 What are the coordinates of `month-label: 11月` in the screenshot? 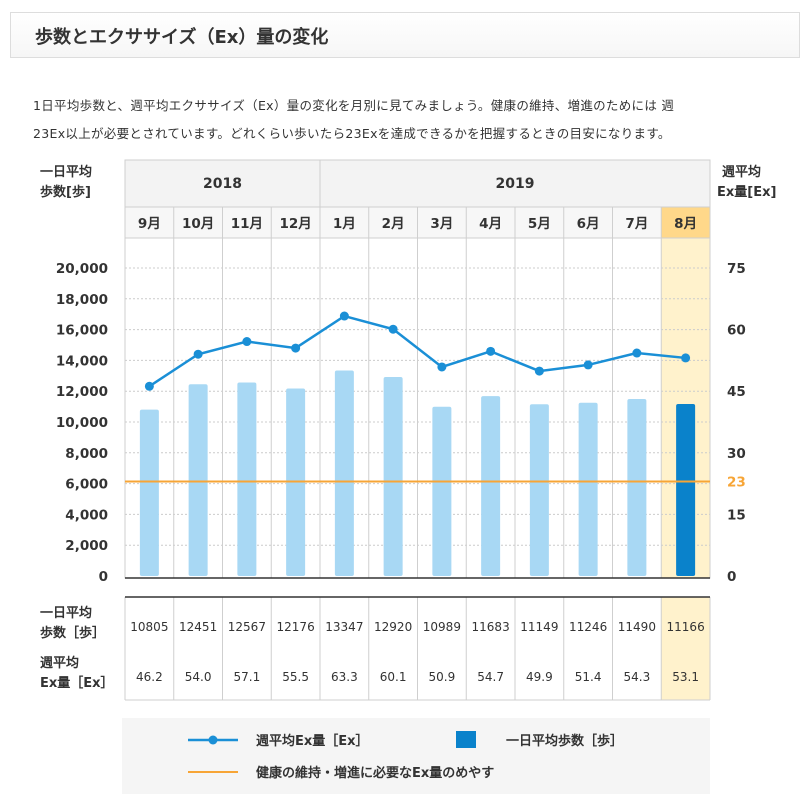 It's located at (247, 224).